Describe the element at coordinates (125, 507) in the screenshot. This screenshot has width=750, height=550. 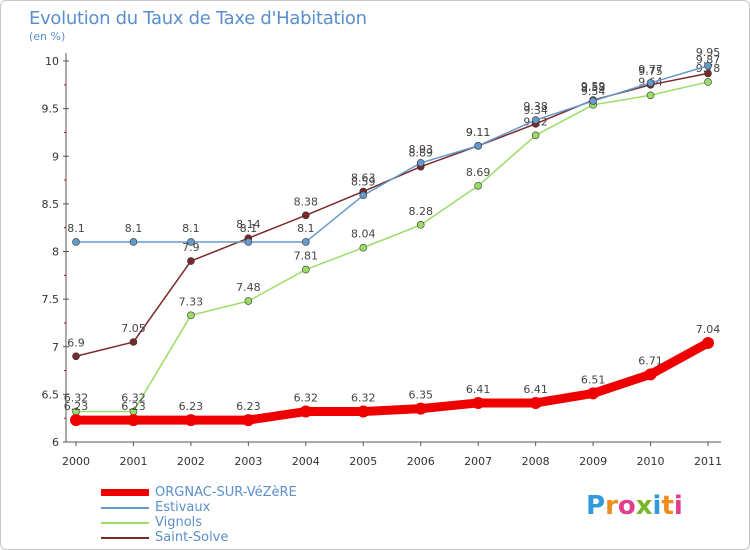
I see `legend-swatch-estivaux` at that location.